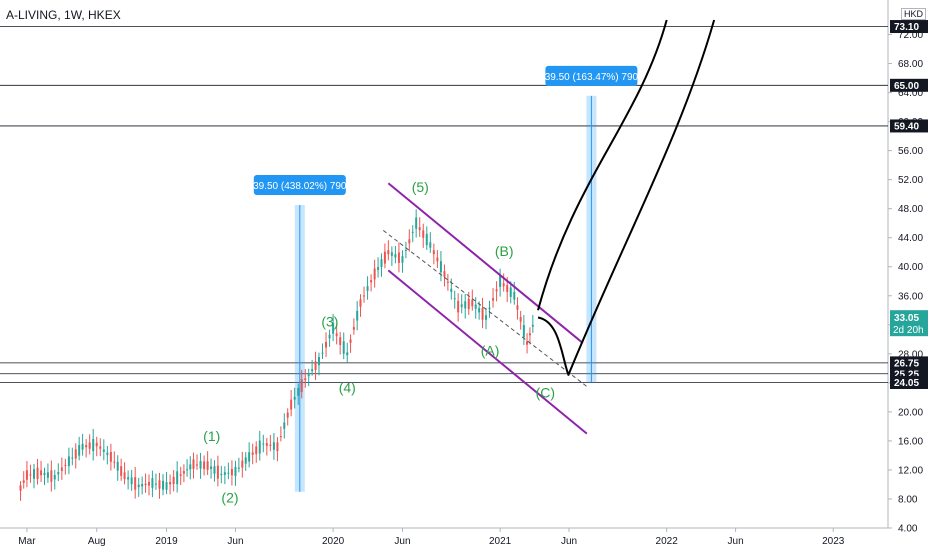 The width and height of the screenshot is (932, 550). Describe the element at coordinates (910, 238) in the screenshot. I see `y-tick-label: 44.00` at that location.